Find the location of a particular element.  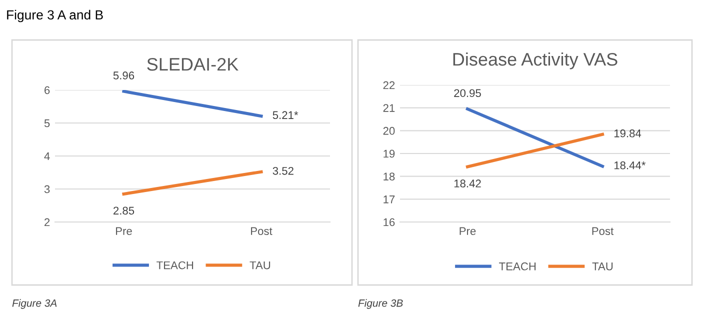

y-tick-label: 21 is located at coordinates (389, 108).